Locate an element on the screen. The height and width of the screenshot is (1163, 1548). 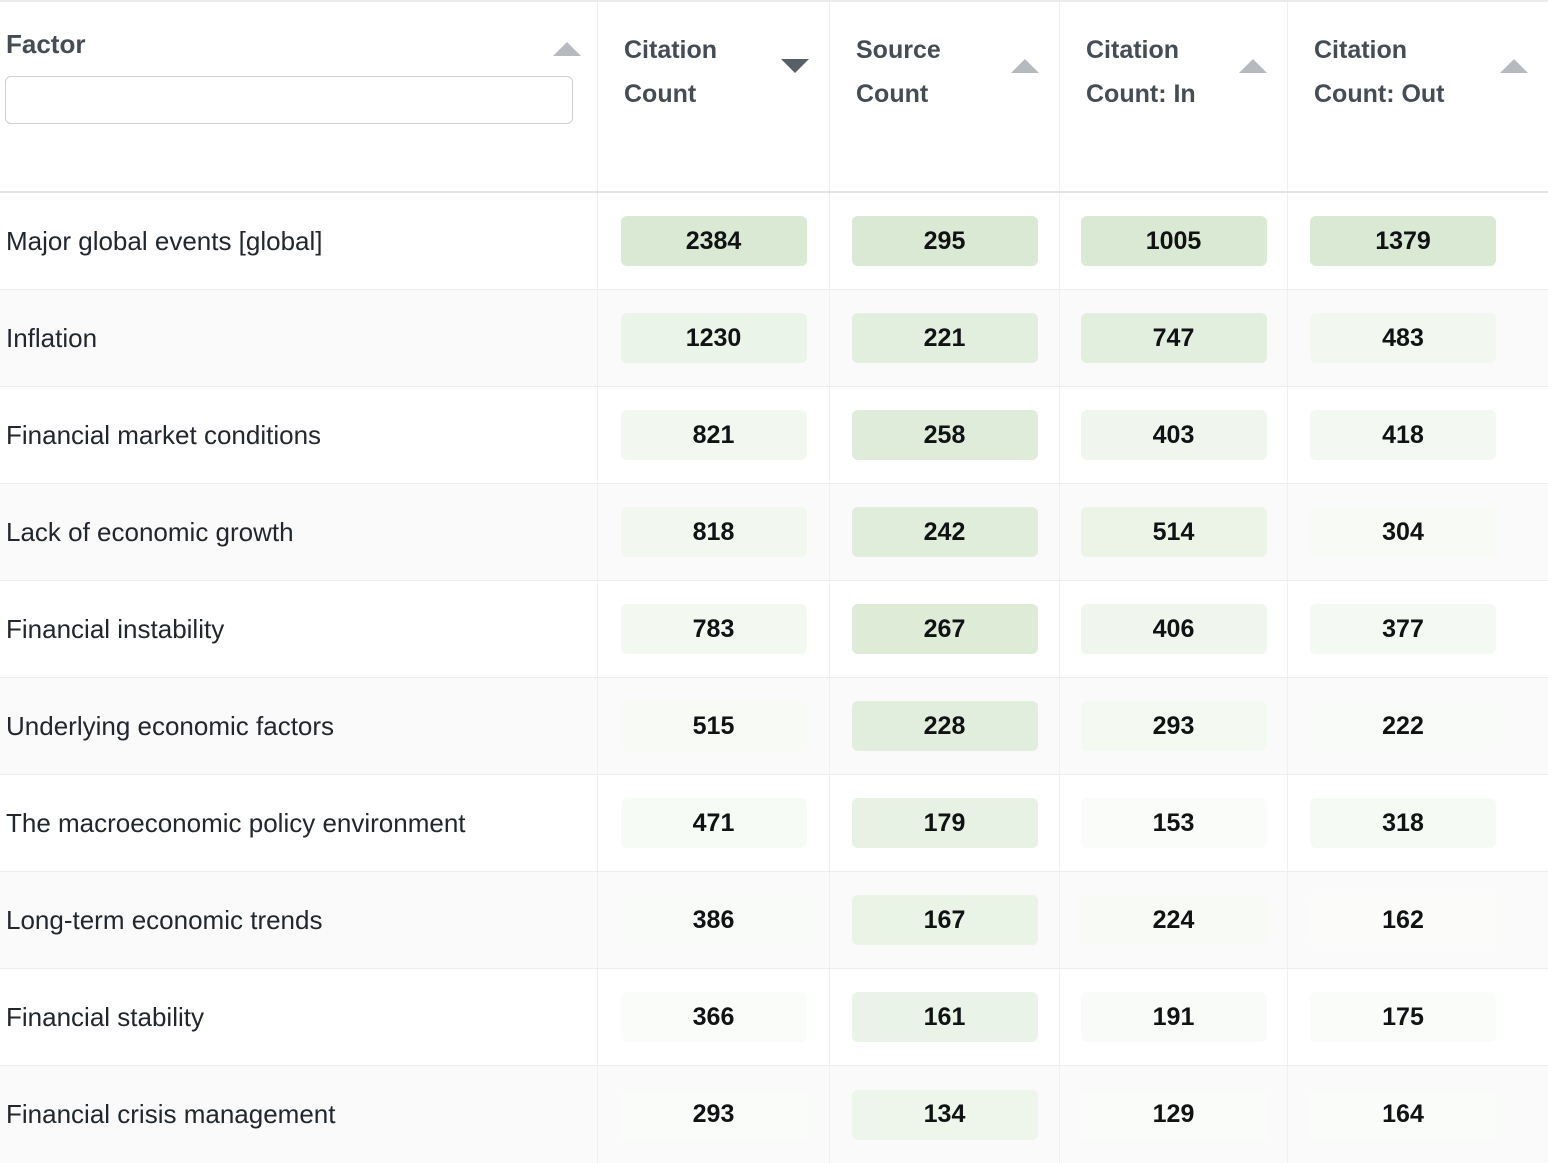
citation-count-cell: 783 is located at coordinates (714, 629).